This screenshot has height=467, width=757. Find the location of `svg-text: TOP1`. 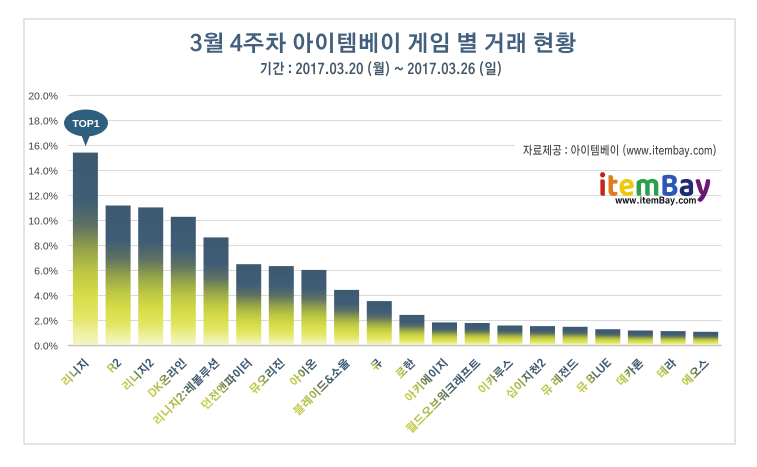

svg-text: TOP1 is located at coordinates (85, 124).